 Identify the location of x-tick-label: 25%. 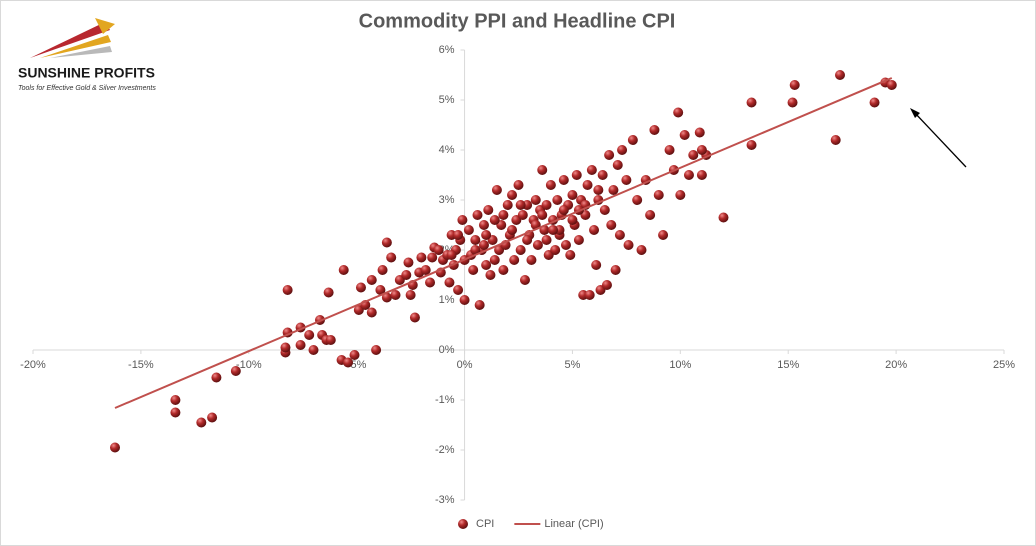
(1004, 365).